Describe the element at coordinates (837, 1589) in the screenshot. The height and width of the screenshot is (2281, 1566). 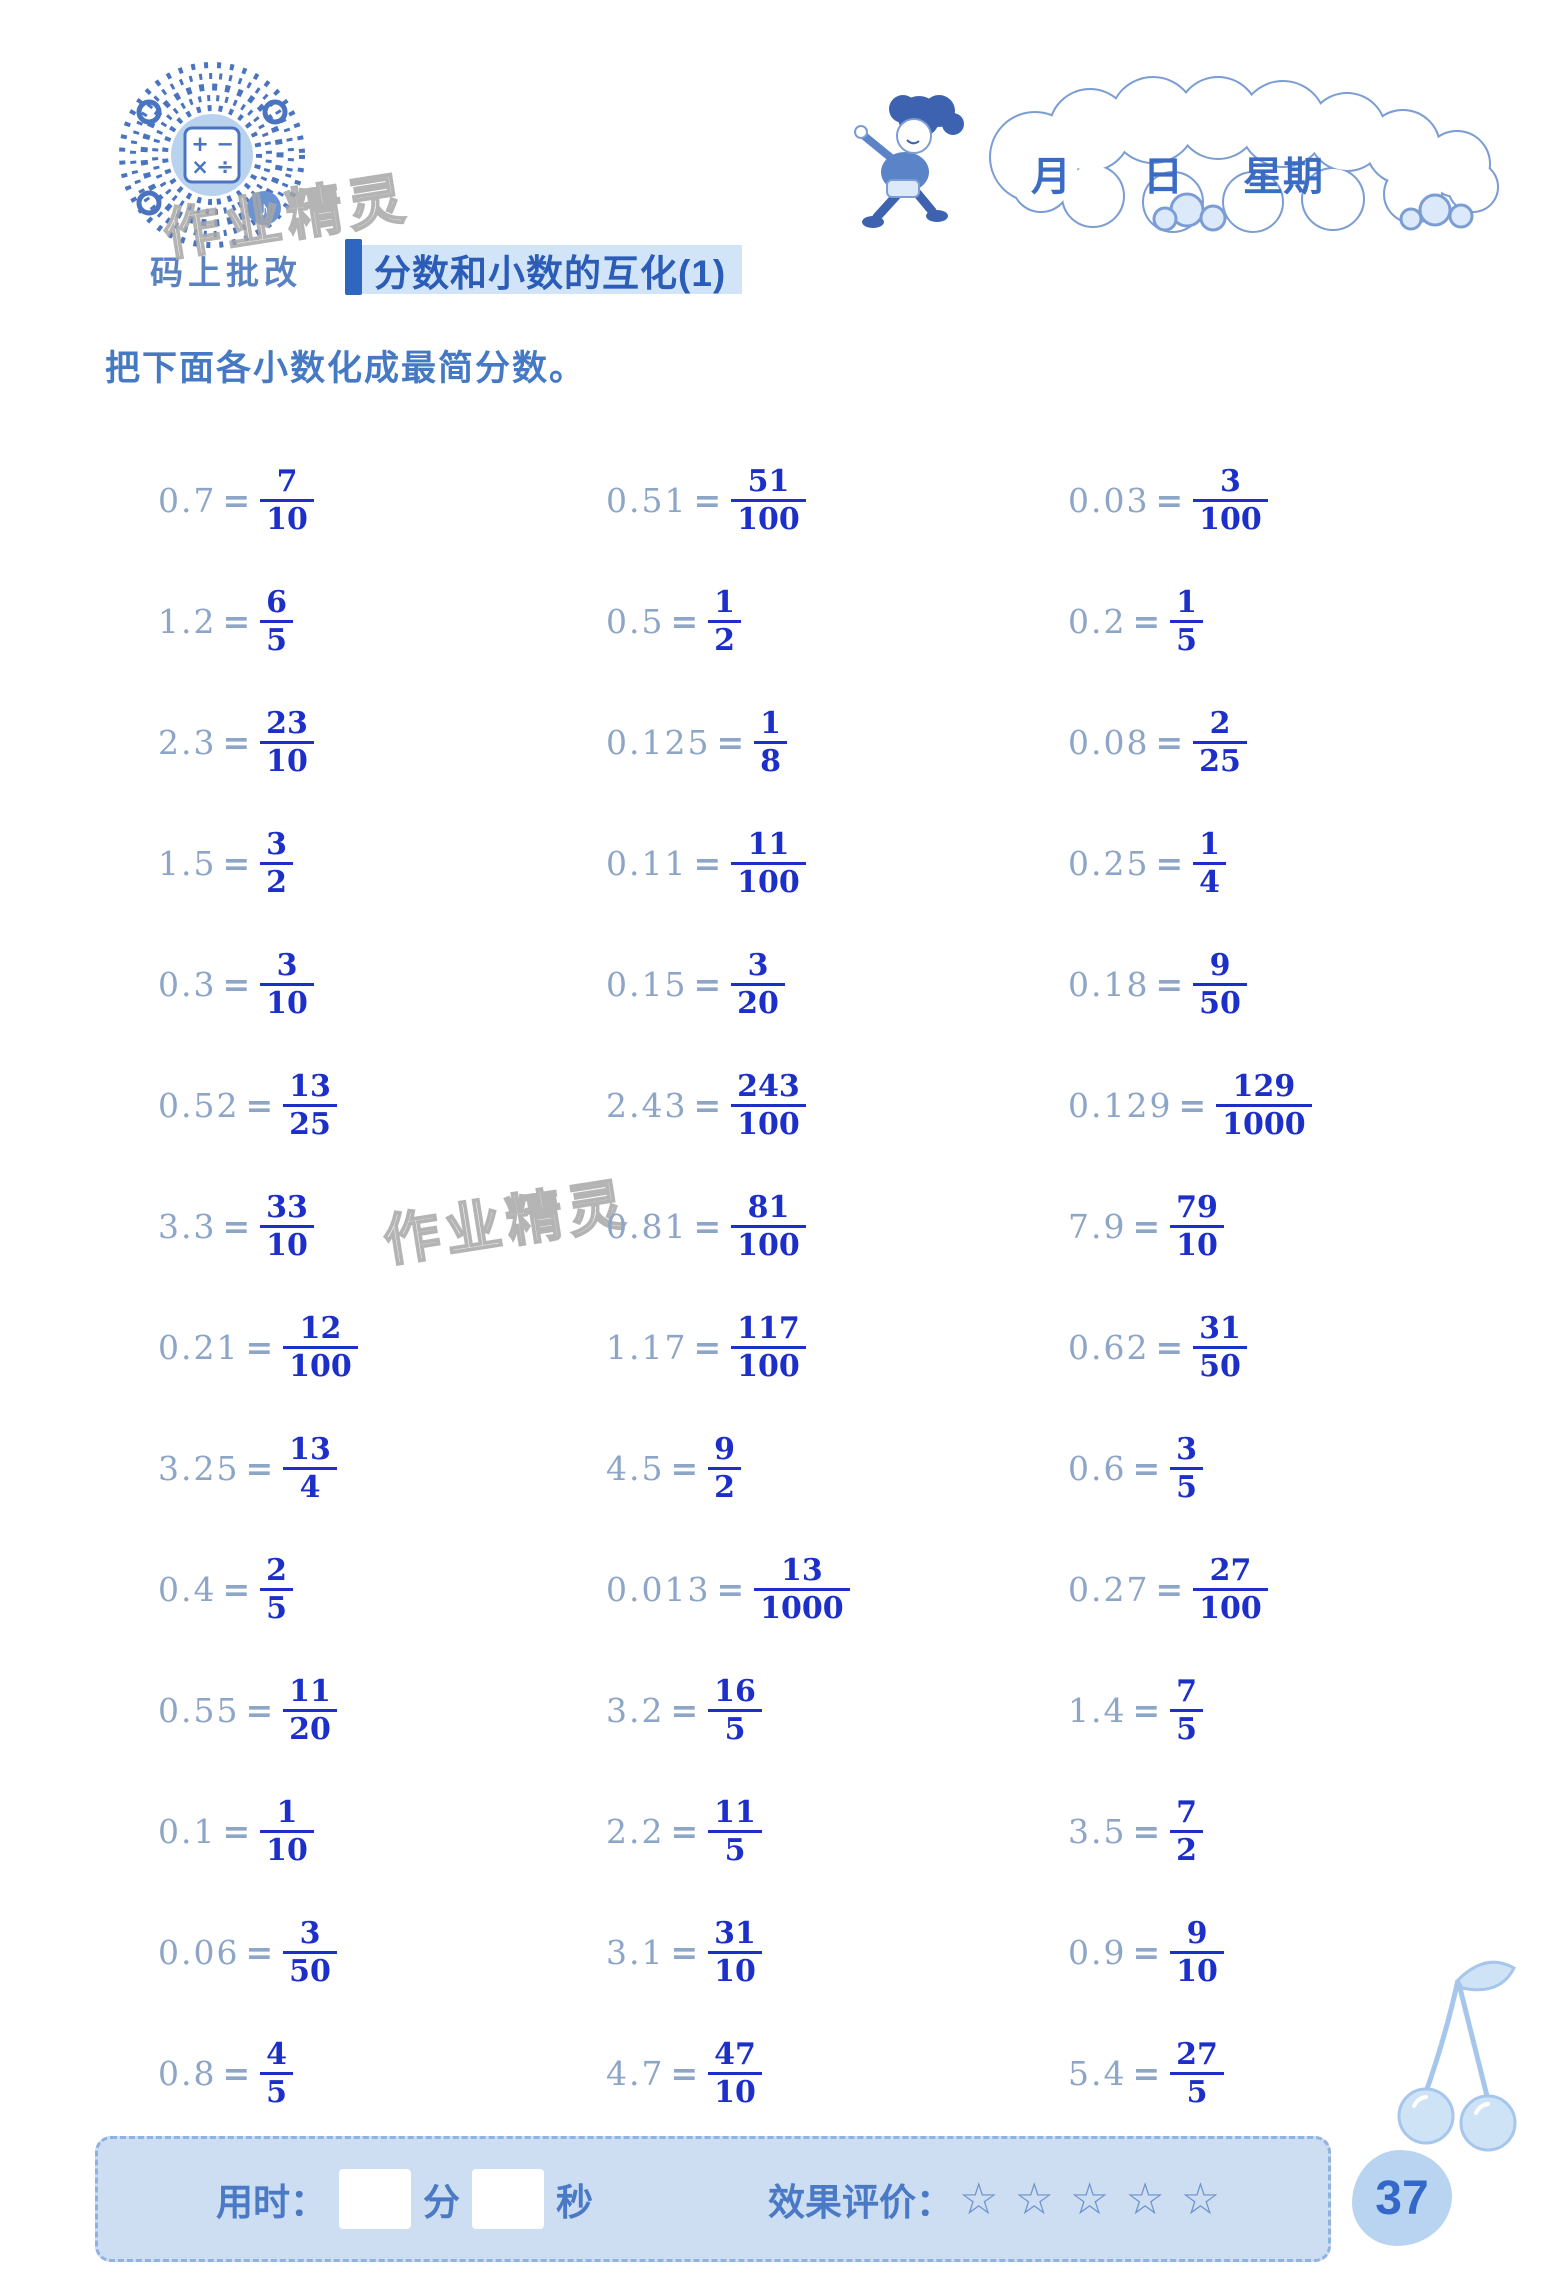
I see `problem-item: 0.013 = 13 1000` at that location.